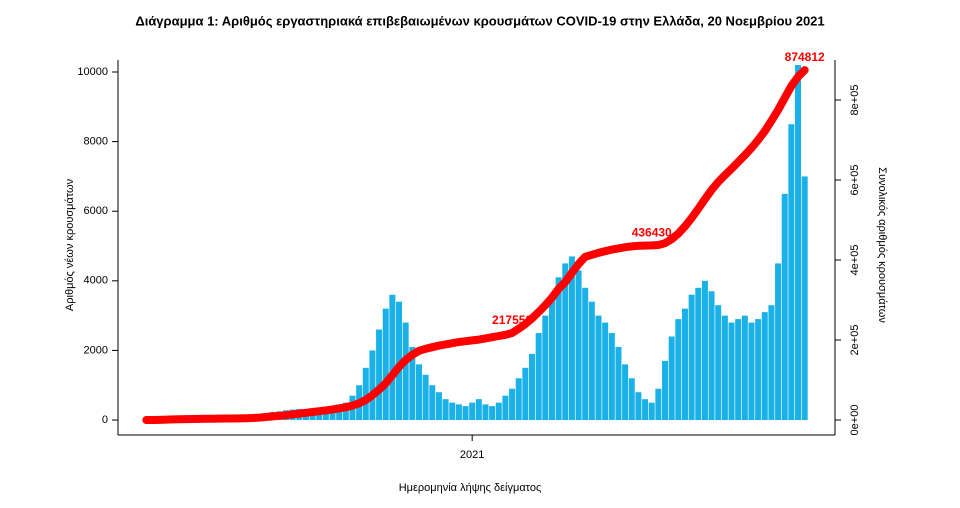 Image resolution: width=960 pixels, height=508 pixels. What do you see at coordinates (652, 233) in the screenshot?
I see `annotation: 436430` at bounding box center [652, 233].